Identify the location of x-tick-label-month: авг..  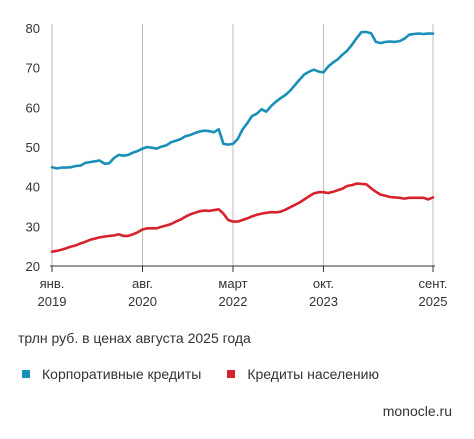
(142, 283).